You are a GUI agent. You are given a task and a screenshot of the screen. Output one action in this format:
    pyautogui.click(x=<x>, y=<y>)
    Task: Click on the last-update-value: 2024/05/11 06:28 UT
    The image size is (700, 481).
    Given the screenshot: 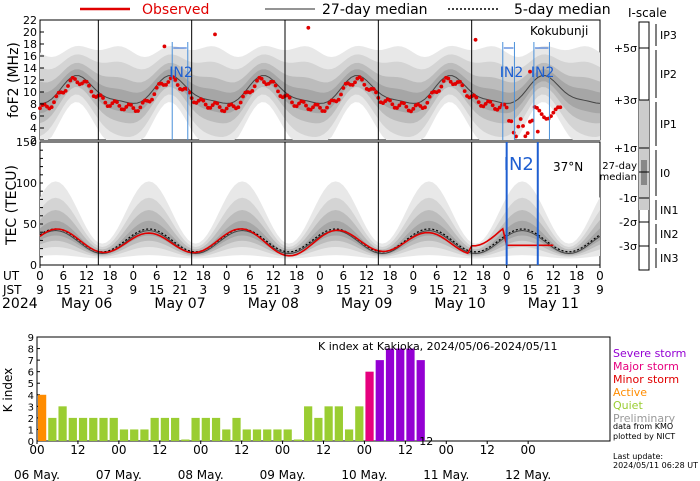 What is the action you would take?
    pyautogui.click(x=655, y=465)
    